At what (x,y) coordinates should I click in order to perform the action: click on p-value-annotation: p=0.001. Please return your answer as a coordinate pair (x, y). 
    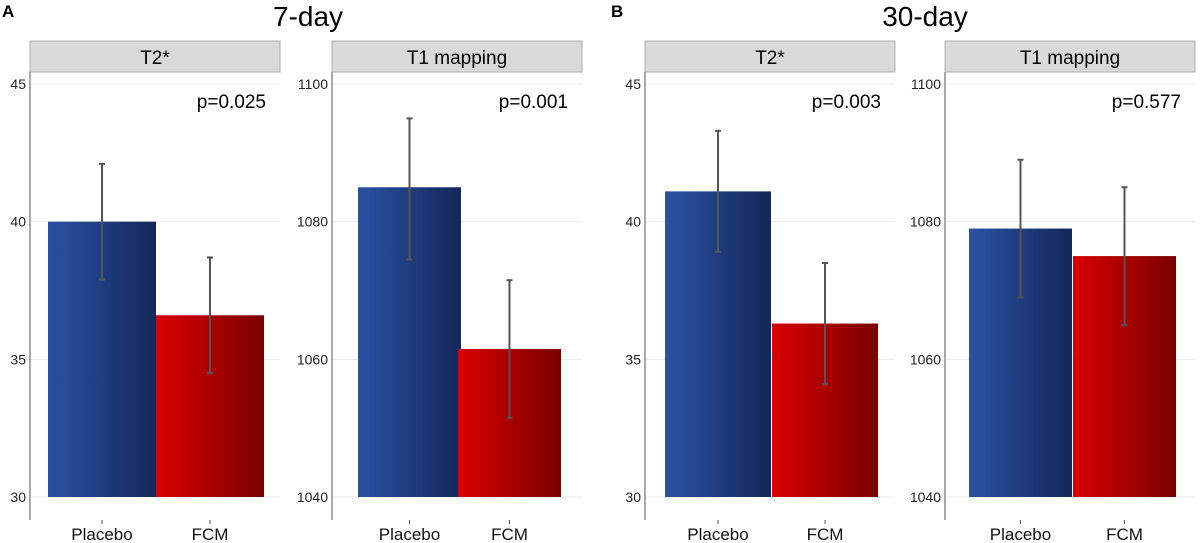
    Looking at the image, I should click on (533, 102).